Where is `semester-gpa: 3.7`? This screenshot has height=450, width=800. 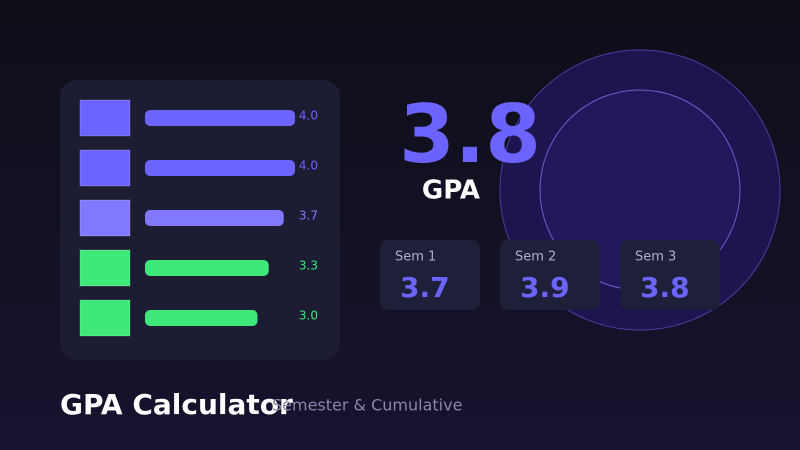 semester-gpa: 3.7 is located at coordinates (425, 287).